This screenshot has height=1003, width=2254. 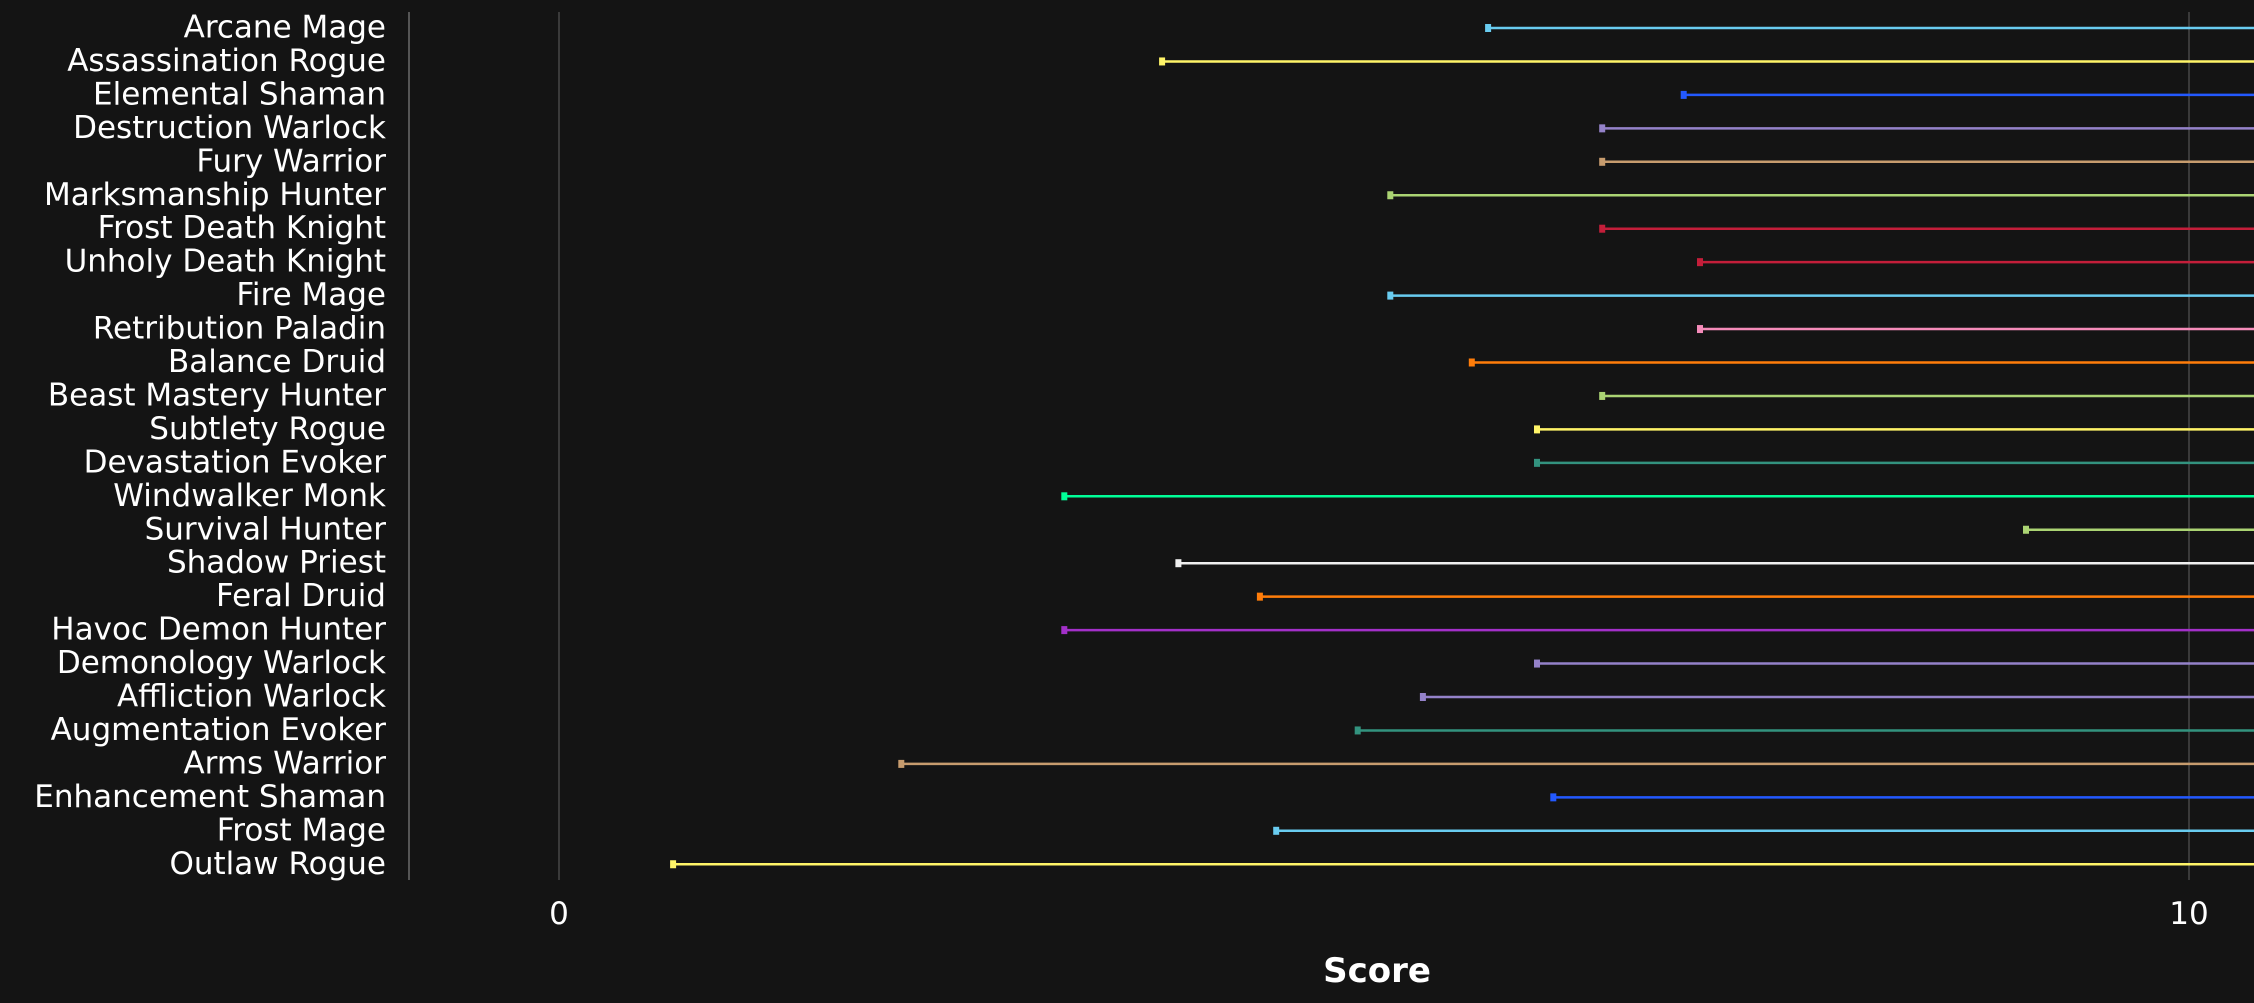 I want to click on category-label: Unholy Death Knight, so click(x=225, y=262).